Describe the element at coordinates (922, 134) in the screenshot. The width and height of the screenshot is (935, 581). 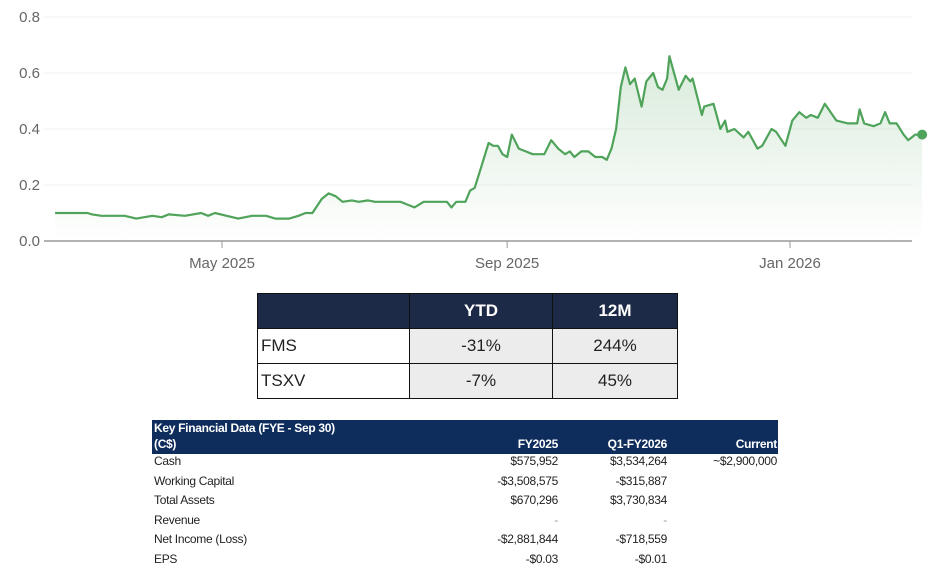
I see `last-price-marker` at that location.